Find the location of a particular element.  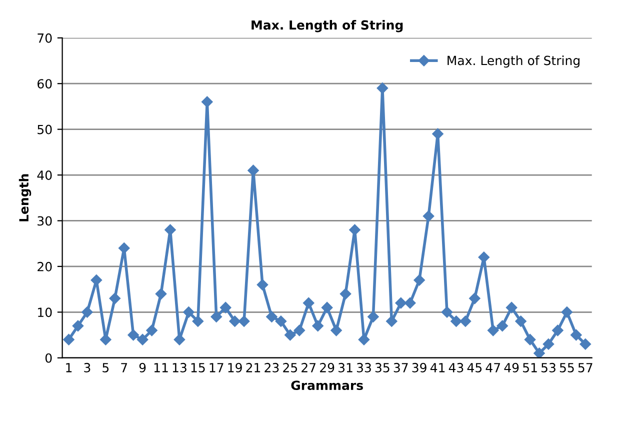

x-tick-label: 29 is located at coordinates (327, 367).